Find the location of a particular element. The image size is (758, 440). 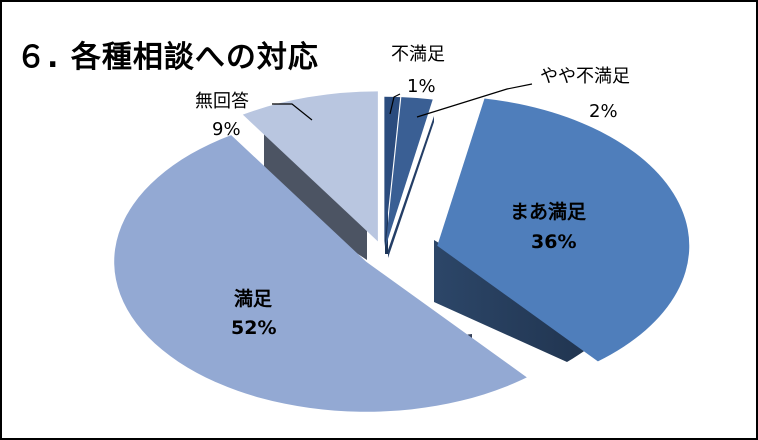

slice-top-dissatisfied is located at coordinates (392, 171).